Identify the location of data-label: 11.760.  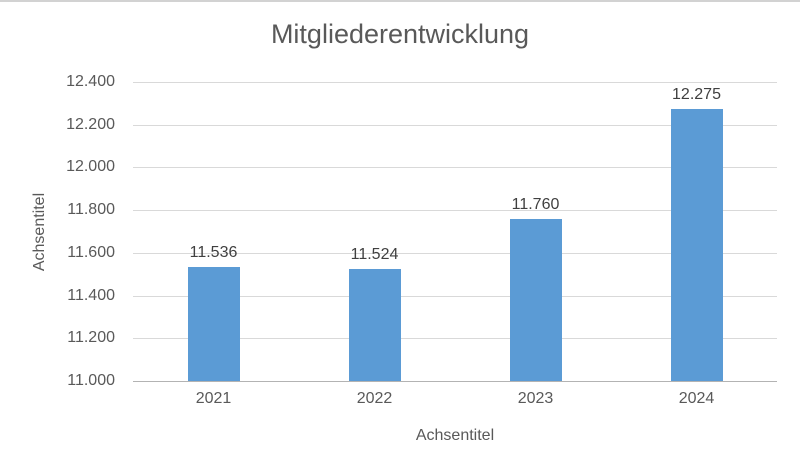
(535, 204).